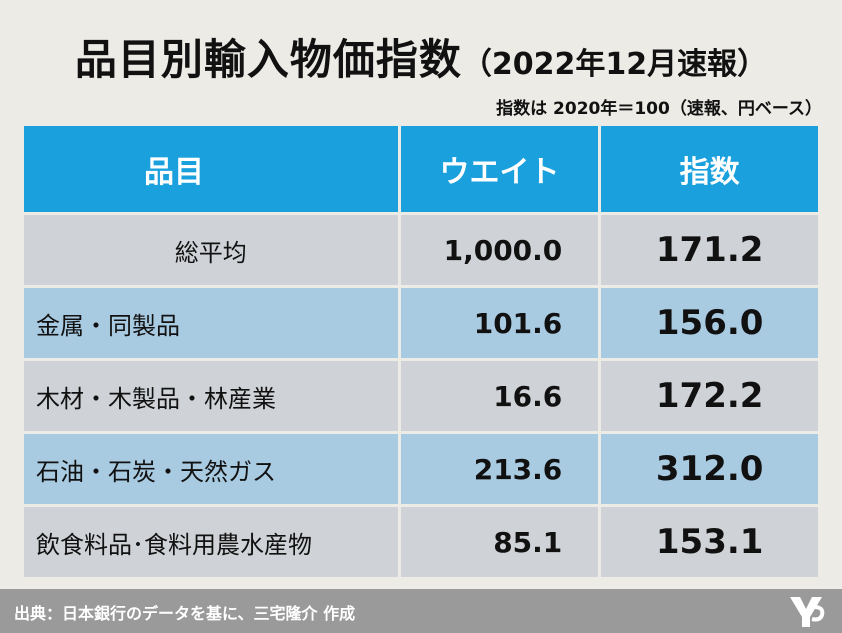 Image resolution: width=842 pixels, height=633 pixels. Describe the element at coordinates (211, 323) in the screenshot. I see `row-item: 金属・同製品` at that location.